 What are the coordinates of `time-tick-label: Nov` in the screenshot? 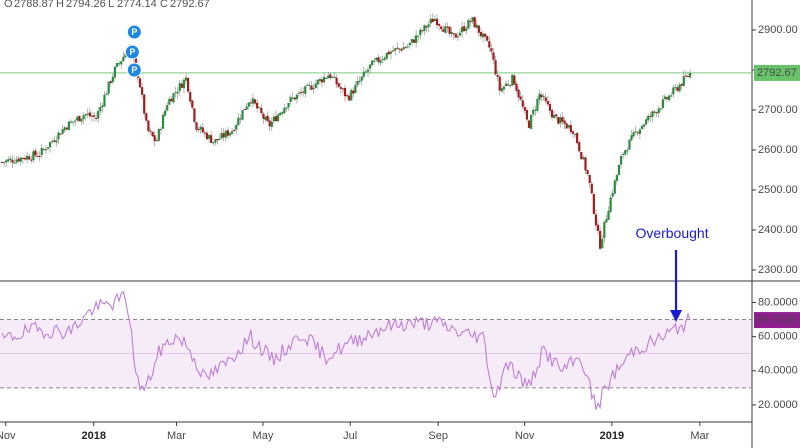 It's located at (525, 436).